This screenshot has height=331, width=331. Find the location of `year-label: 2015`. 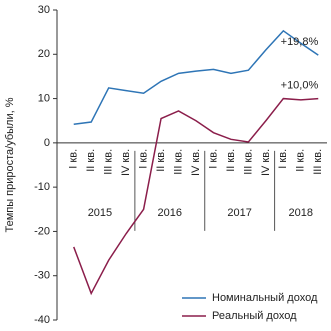

year-label: 2015 is located at coordinates (100, 213).